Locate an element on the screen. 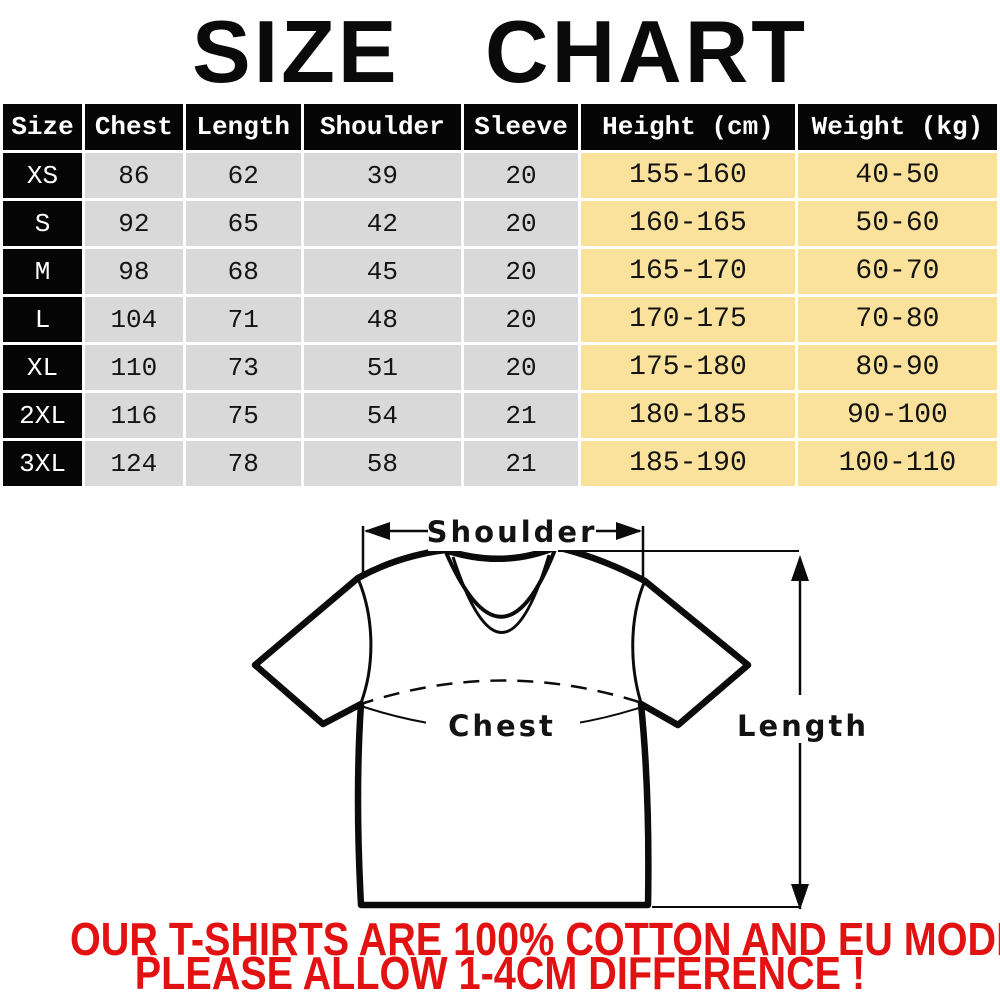 The height and width of the screenshot is (1000, 1000). cell-size: S is located at coordinates (43, 223).